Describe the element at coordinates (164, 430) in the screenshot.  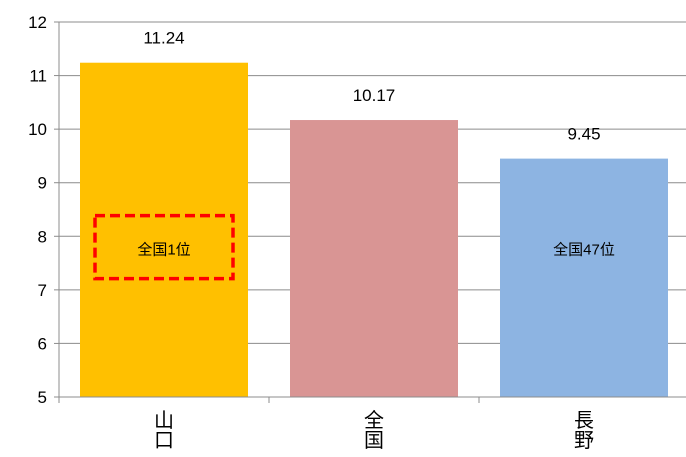
I see `category-label: 山口` at that location.